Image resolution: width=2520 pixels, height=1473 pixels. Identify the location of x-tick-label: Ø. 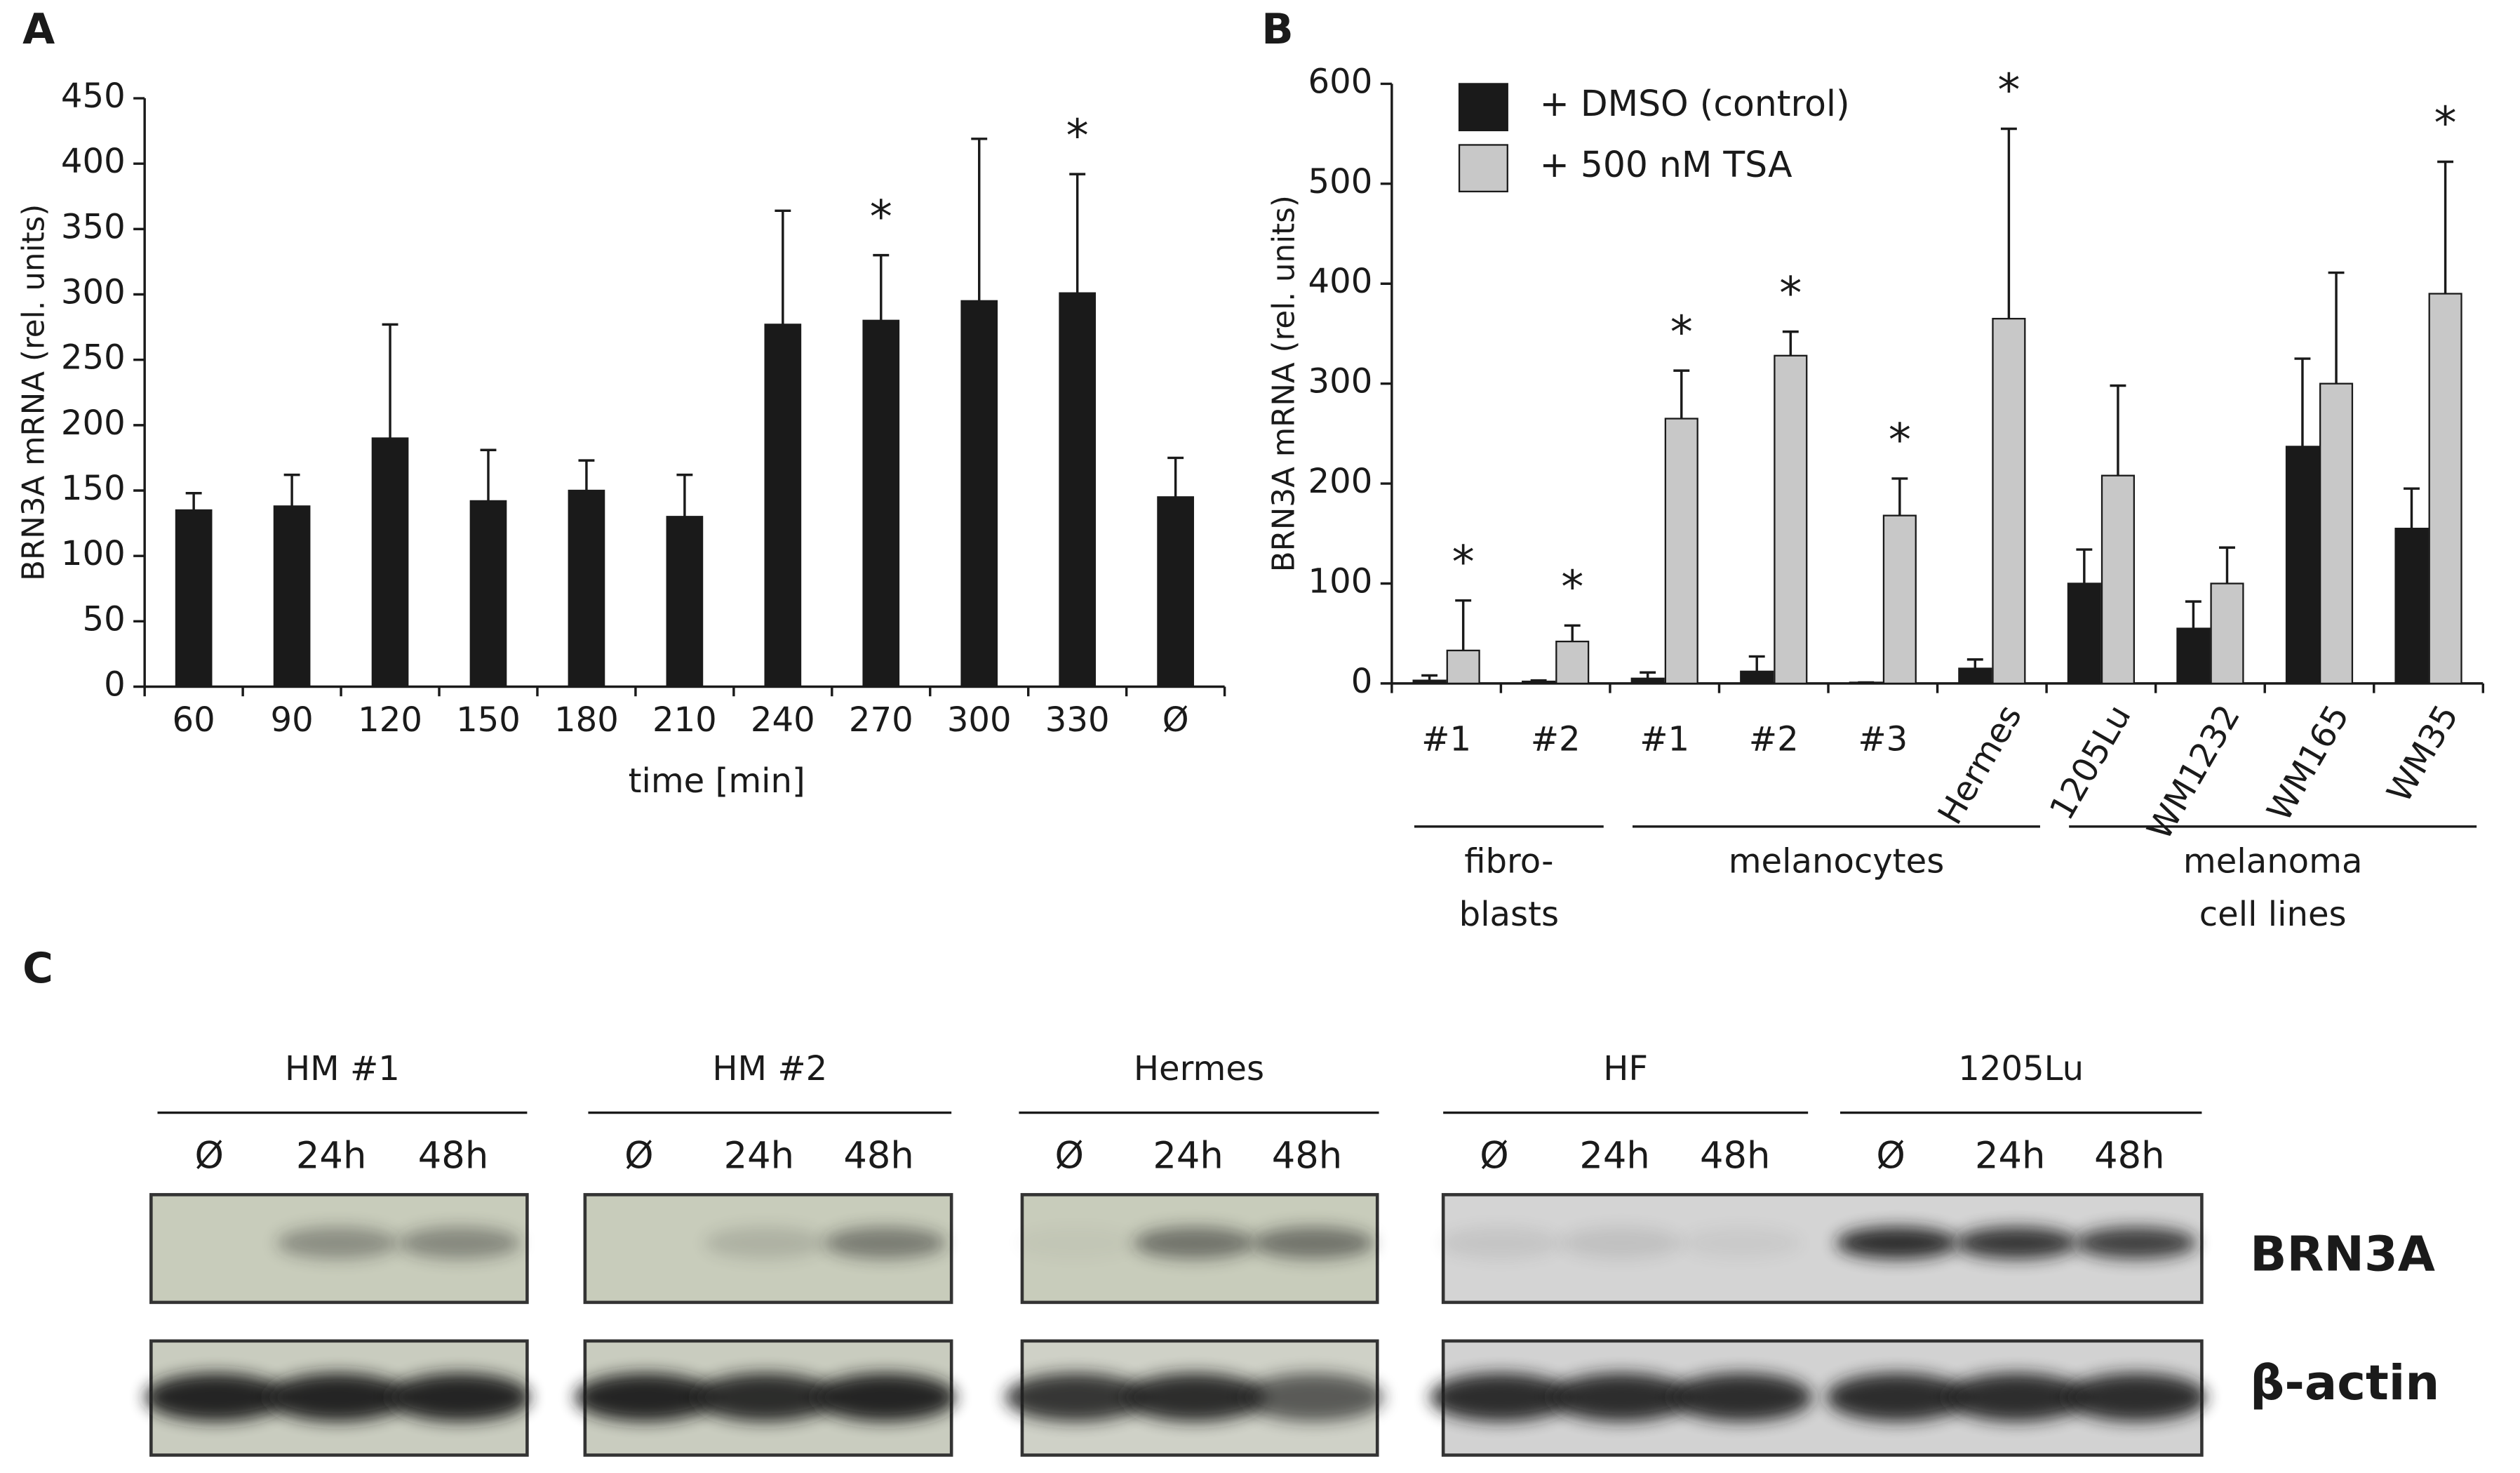
(1175, 720).